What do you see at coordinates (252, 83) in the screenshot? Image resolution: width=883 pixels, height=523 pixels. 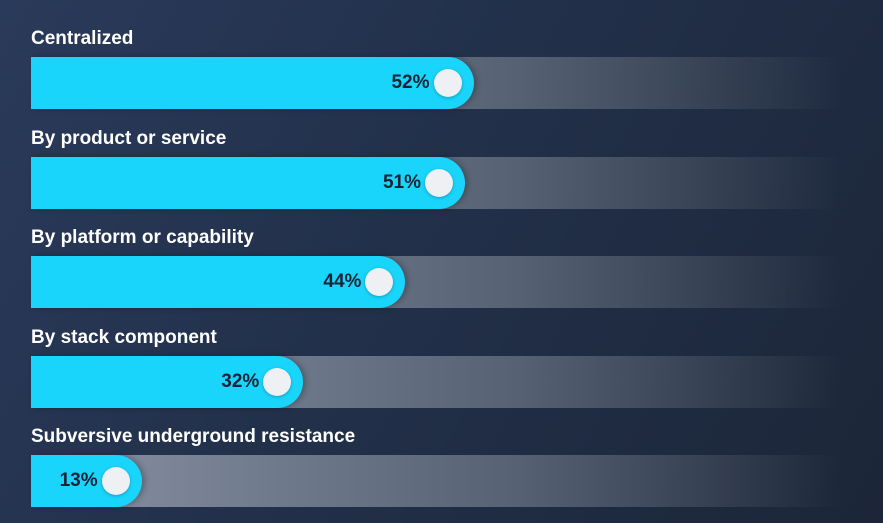 I see `bar: 52%` at bounding box center [252, 83].